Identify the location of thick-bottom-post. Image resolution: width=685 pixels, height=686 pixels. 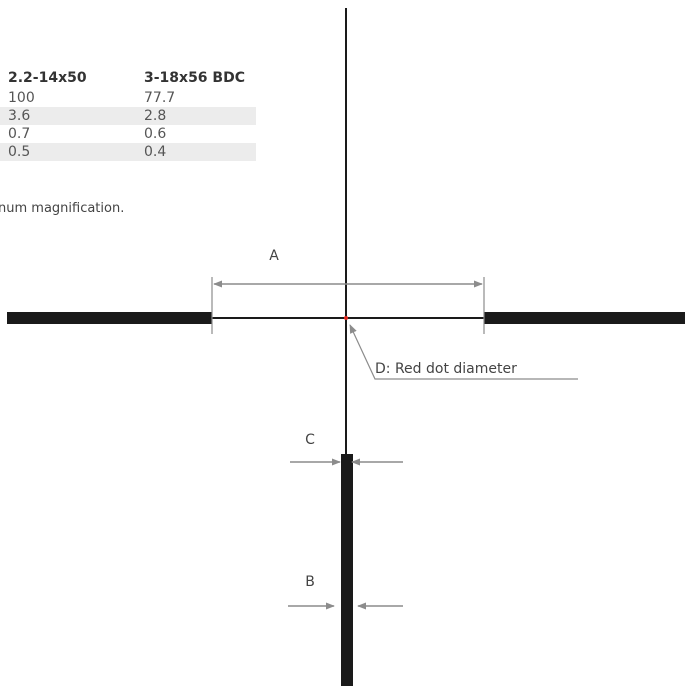
(347, 570).